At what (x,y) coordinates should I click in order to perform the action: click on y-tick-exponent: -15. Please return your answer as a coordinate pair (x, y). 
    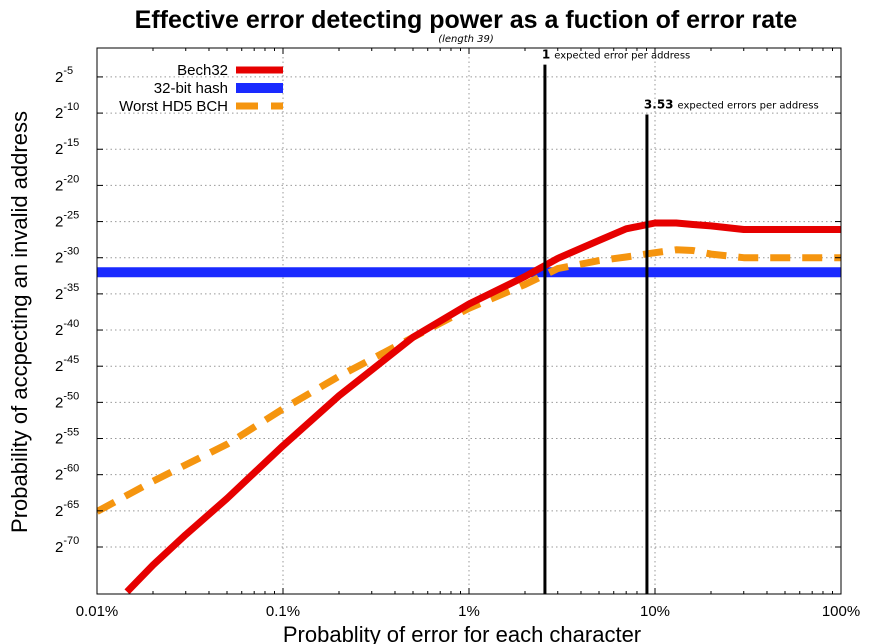
    Looking at the image, I should click on (71, 143).